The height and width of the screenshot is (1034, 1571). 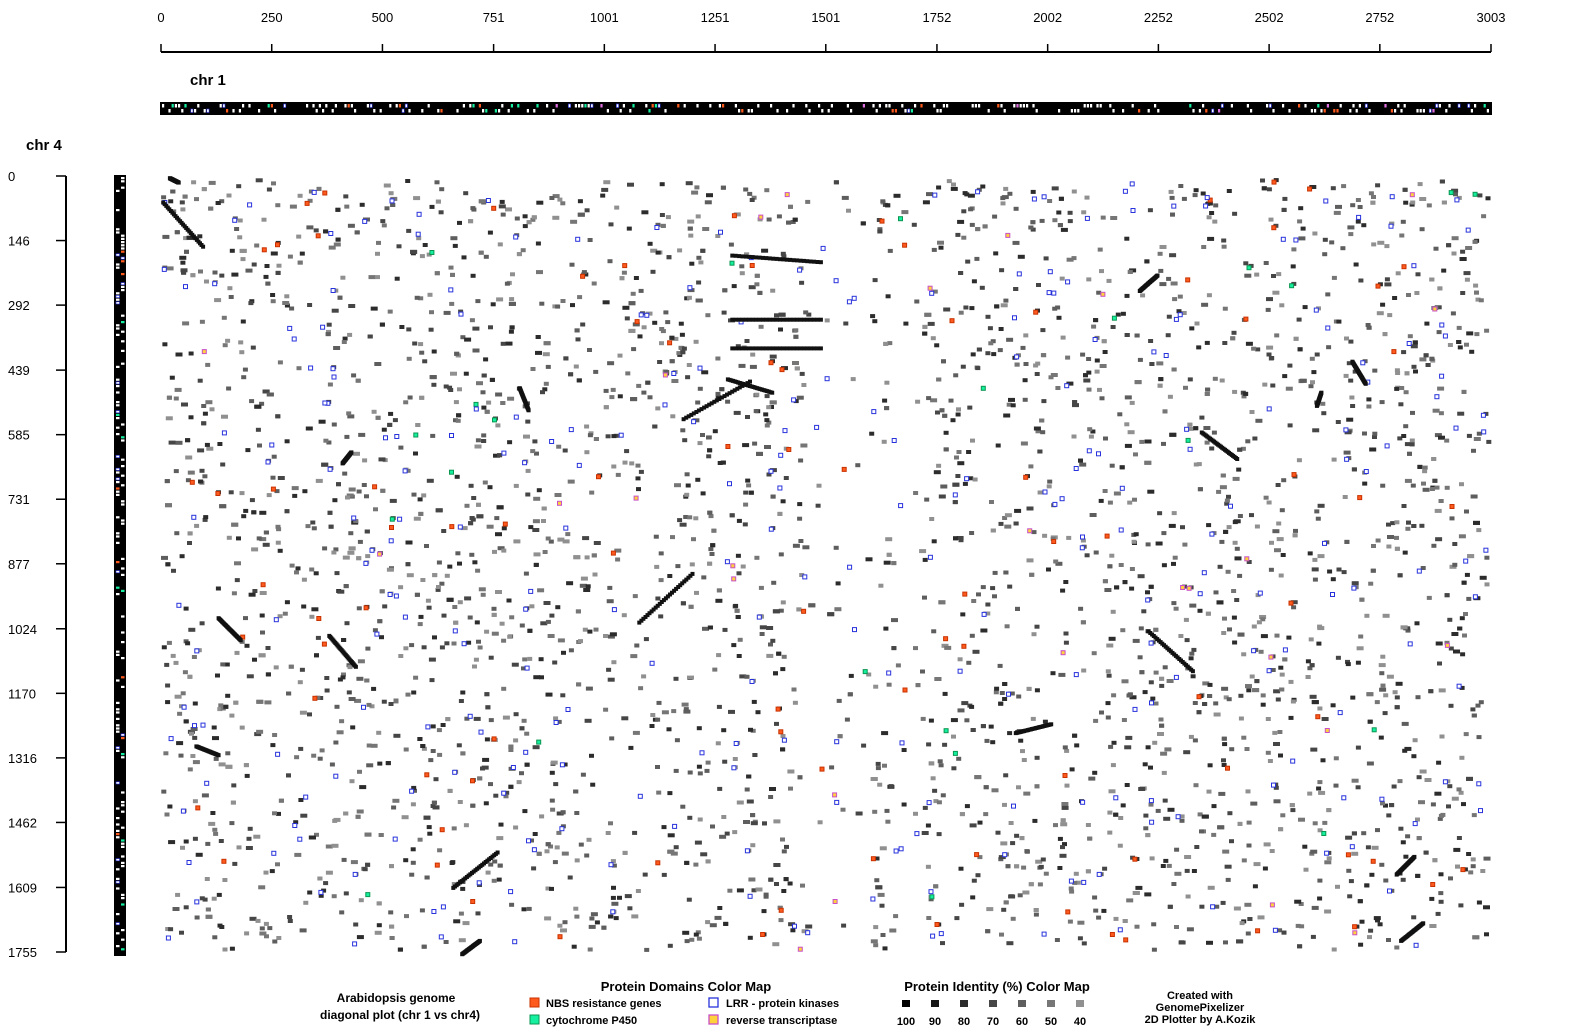 What do you see at coordinates (120, 565) in the screenshot?
I see `chr4-track-bar` at bounding box center [120, 565].